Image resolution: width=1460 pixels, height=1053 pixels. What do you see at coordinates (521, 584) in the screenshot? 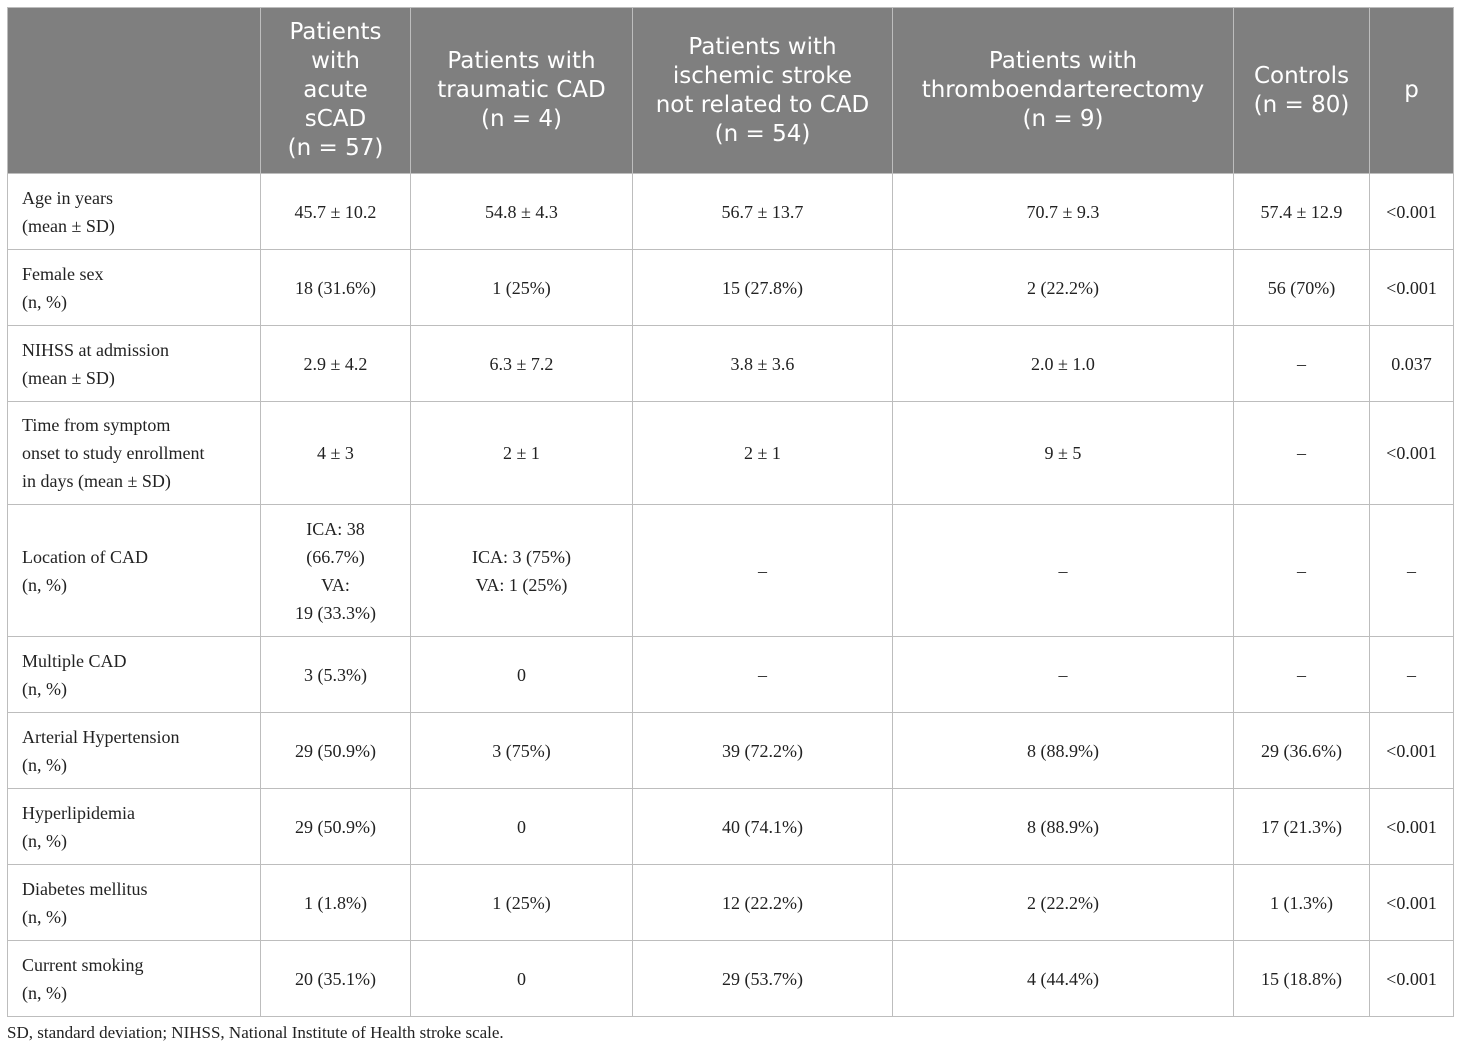
I see `cell-line: VA: 1 (25%)` at bounding box center [521, 584].